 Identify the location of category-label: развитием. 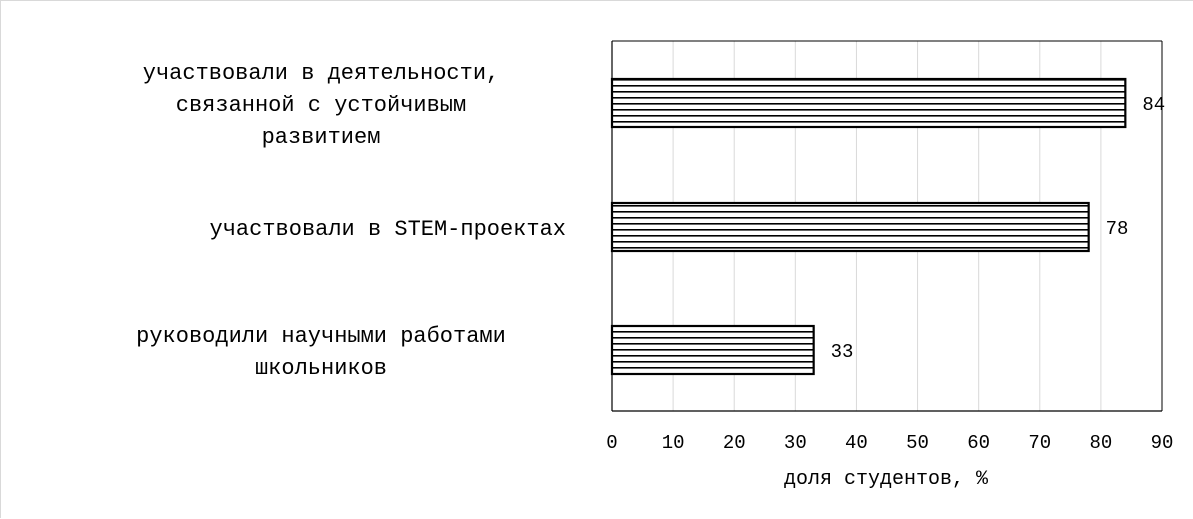
(321, 137).